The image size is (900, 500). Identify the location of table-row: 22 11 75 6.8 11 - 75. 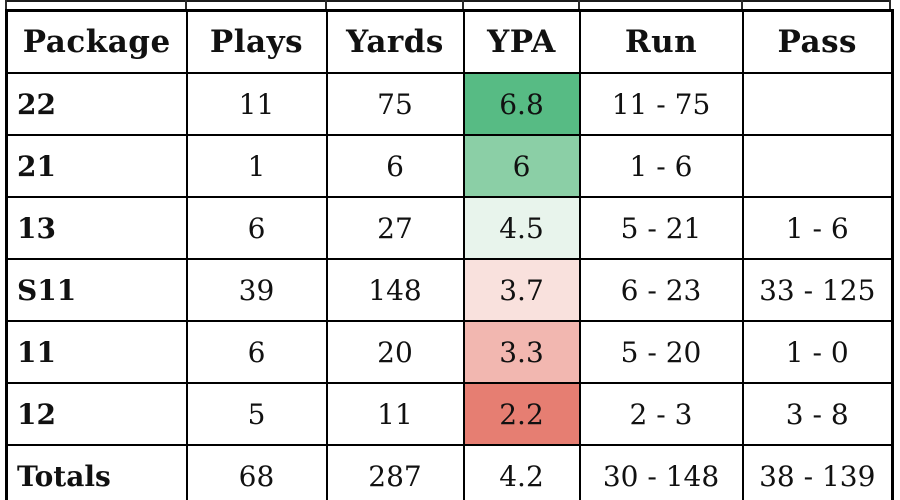
(449, 104).